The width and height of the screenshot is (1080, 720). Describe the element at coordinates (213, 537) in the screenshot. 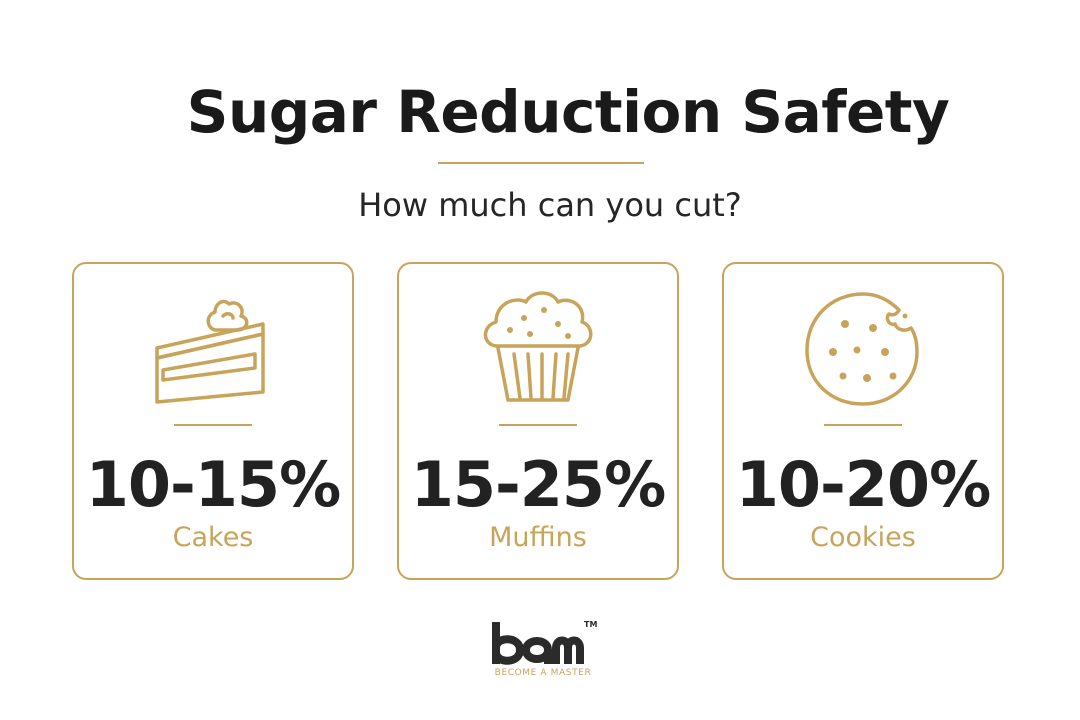

I see `card-label: Cakes` at that location.